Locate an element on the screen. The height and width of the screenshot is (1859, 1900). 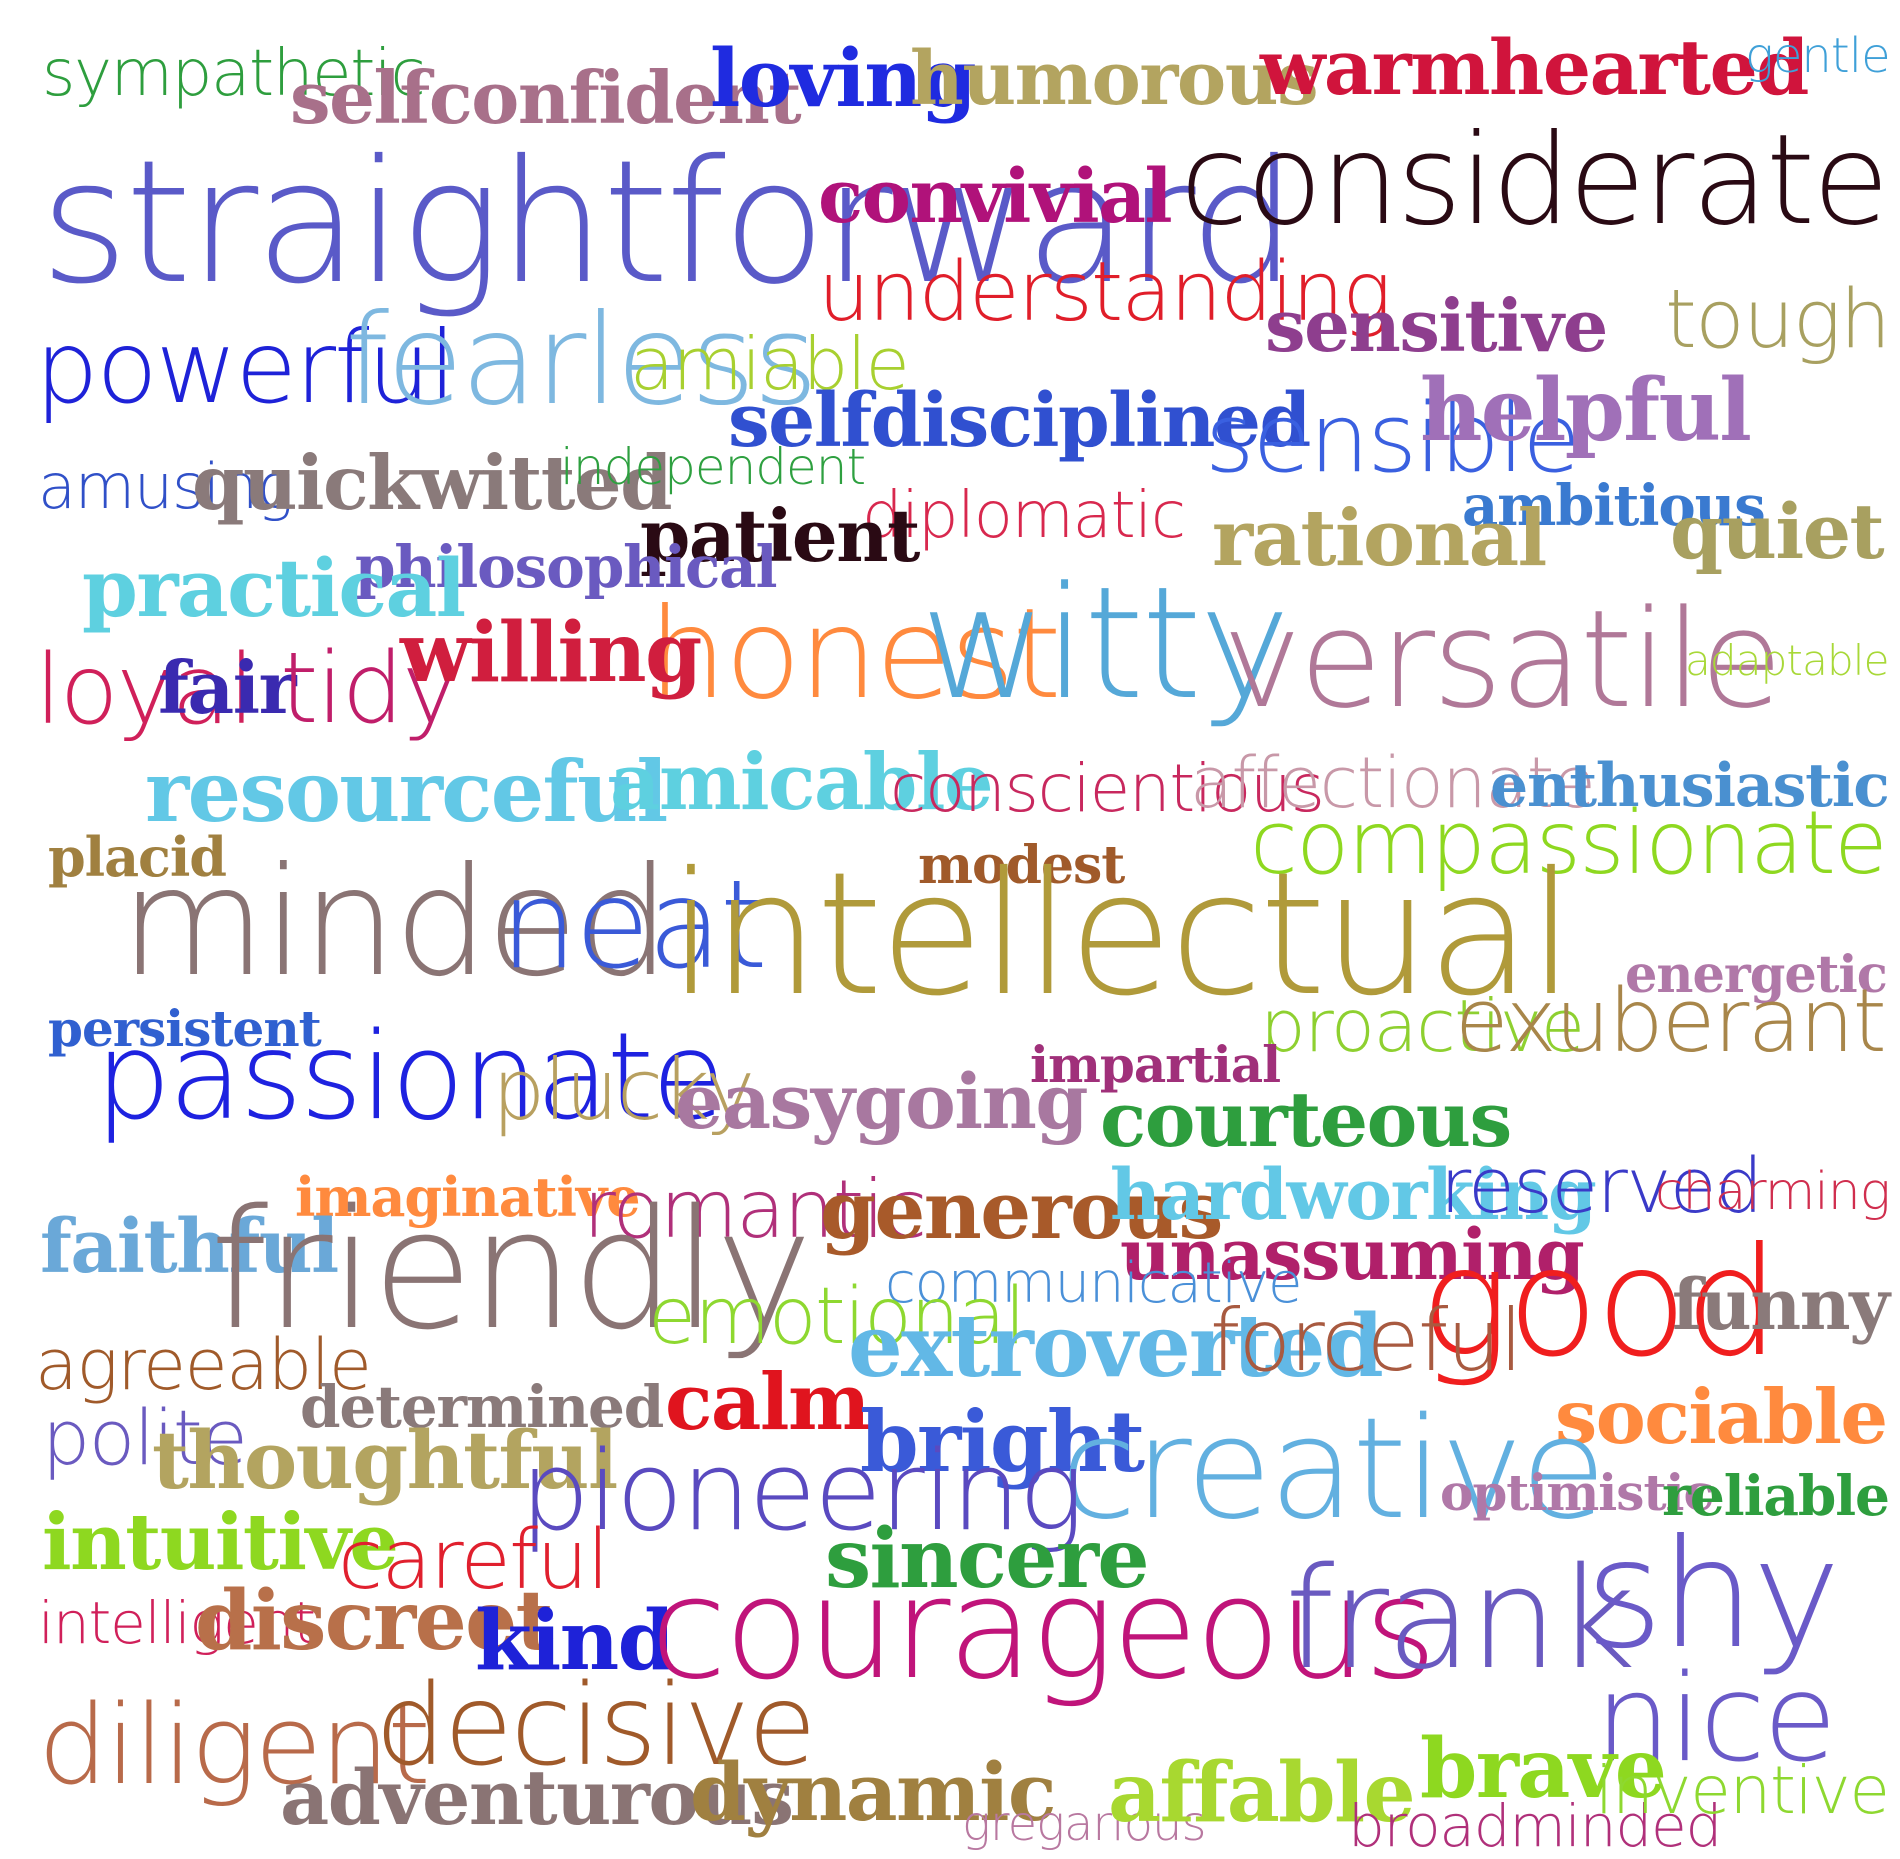
word-nice: nice is located at coordinates (1716, 1719).